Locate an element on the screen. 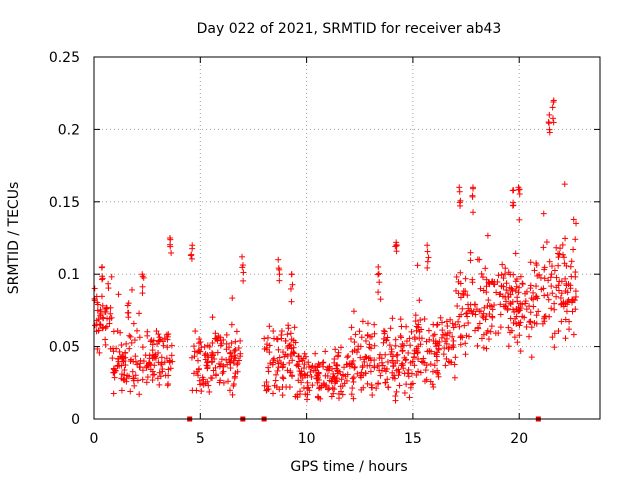 This screenshot has width=640, height=480. y-axis-label: SRMTID / TECUs is located at coordinates (14, 238).